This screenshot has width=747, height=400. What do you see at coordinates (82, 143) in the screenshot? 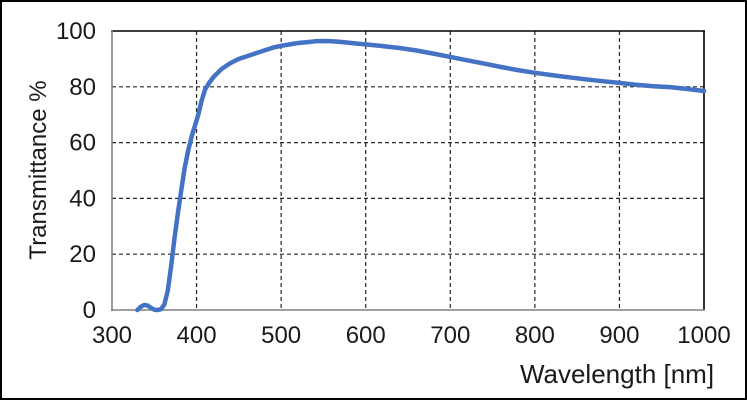
I see `y-tick-label: 60` at bounding box center [82, 143].